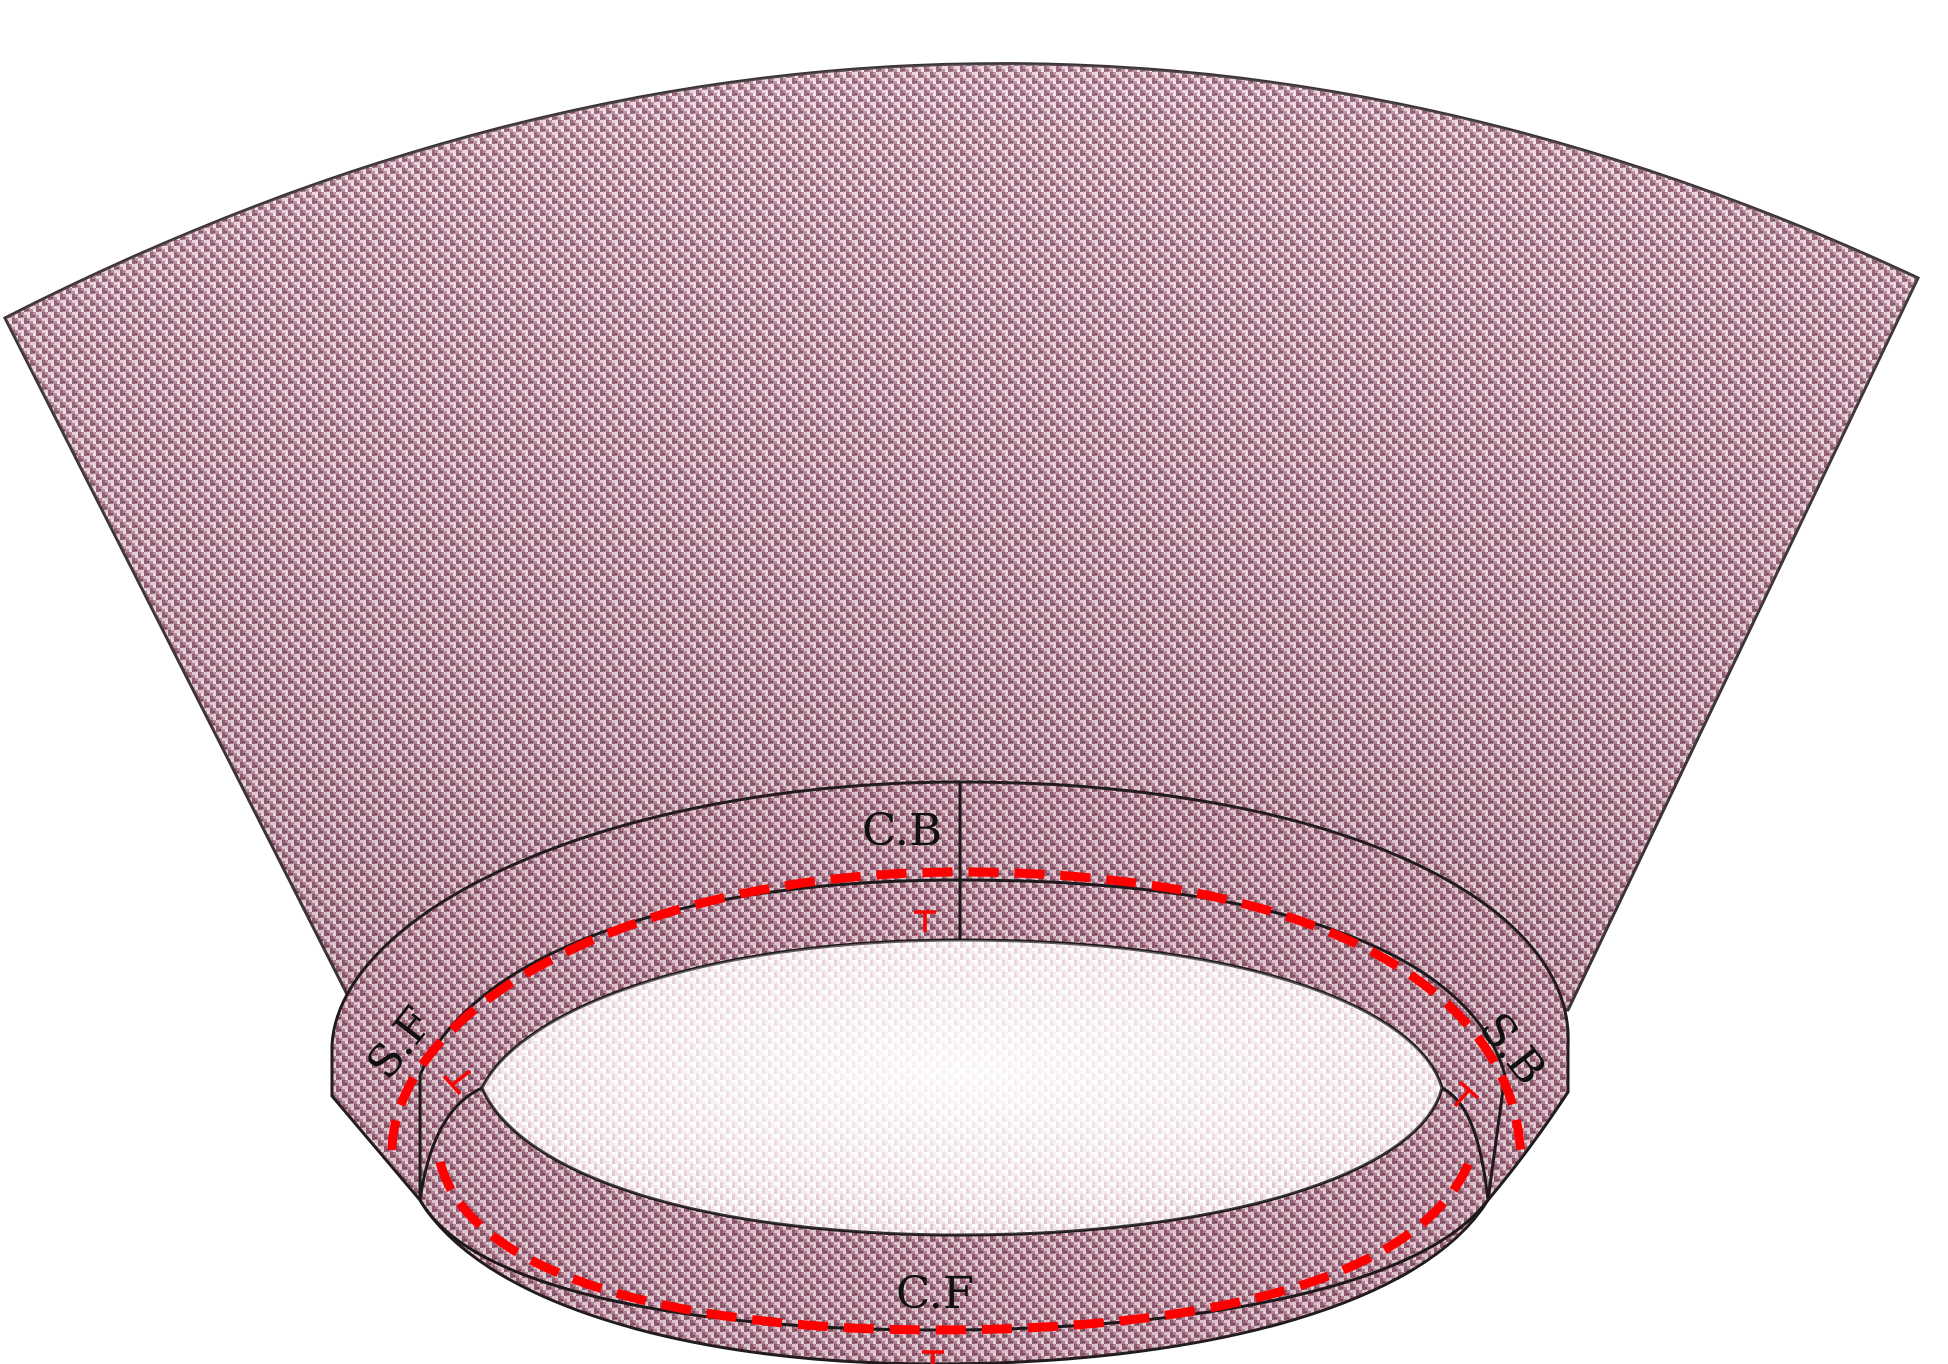 Image resolution: width=1948 pixels, height=1364 pixels. I want to click on label-center-back: C.B, so click(902, 830).